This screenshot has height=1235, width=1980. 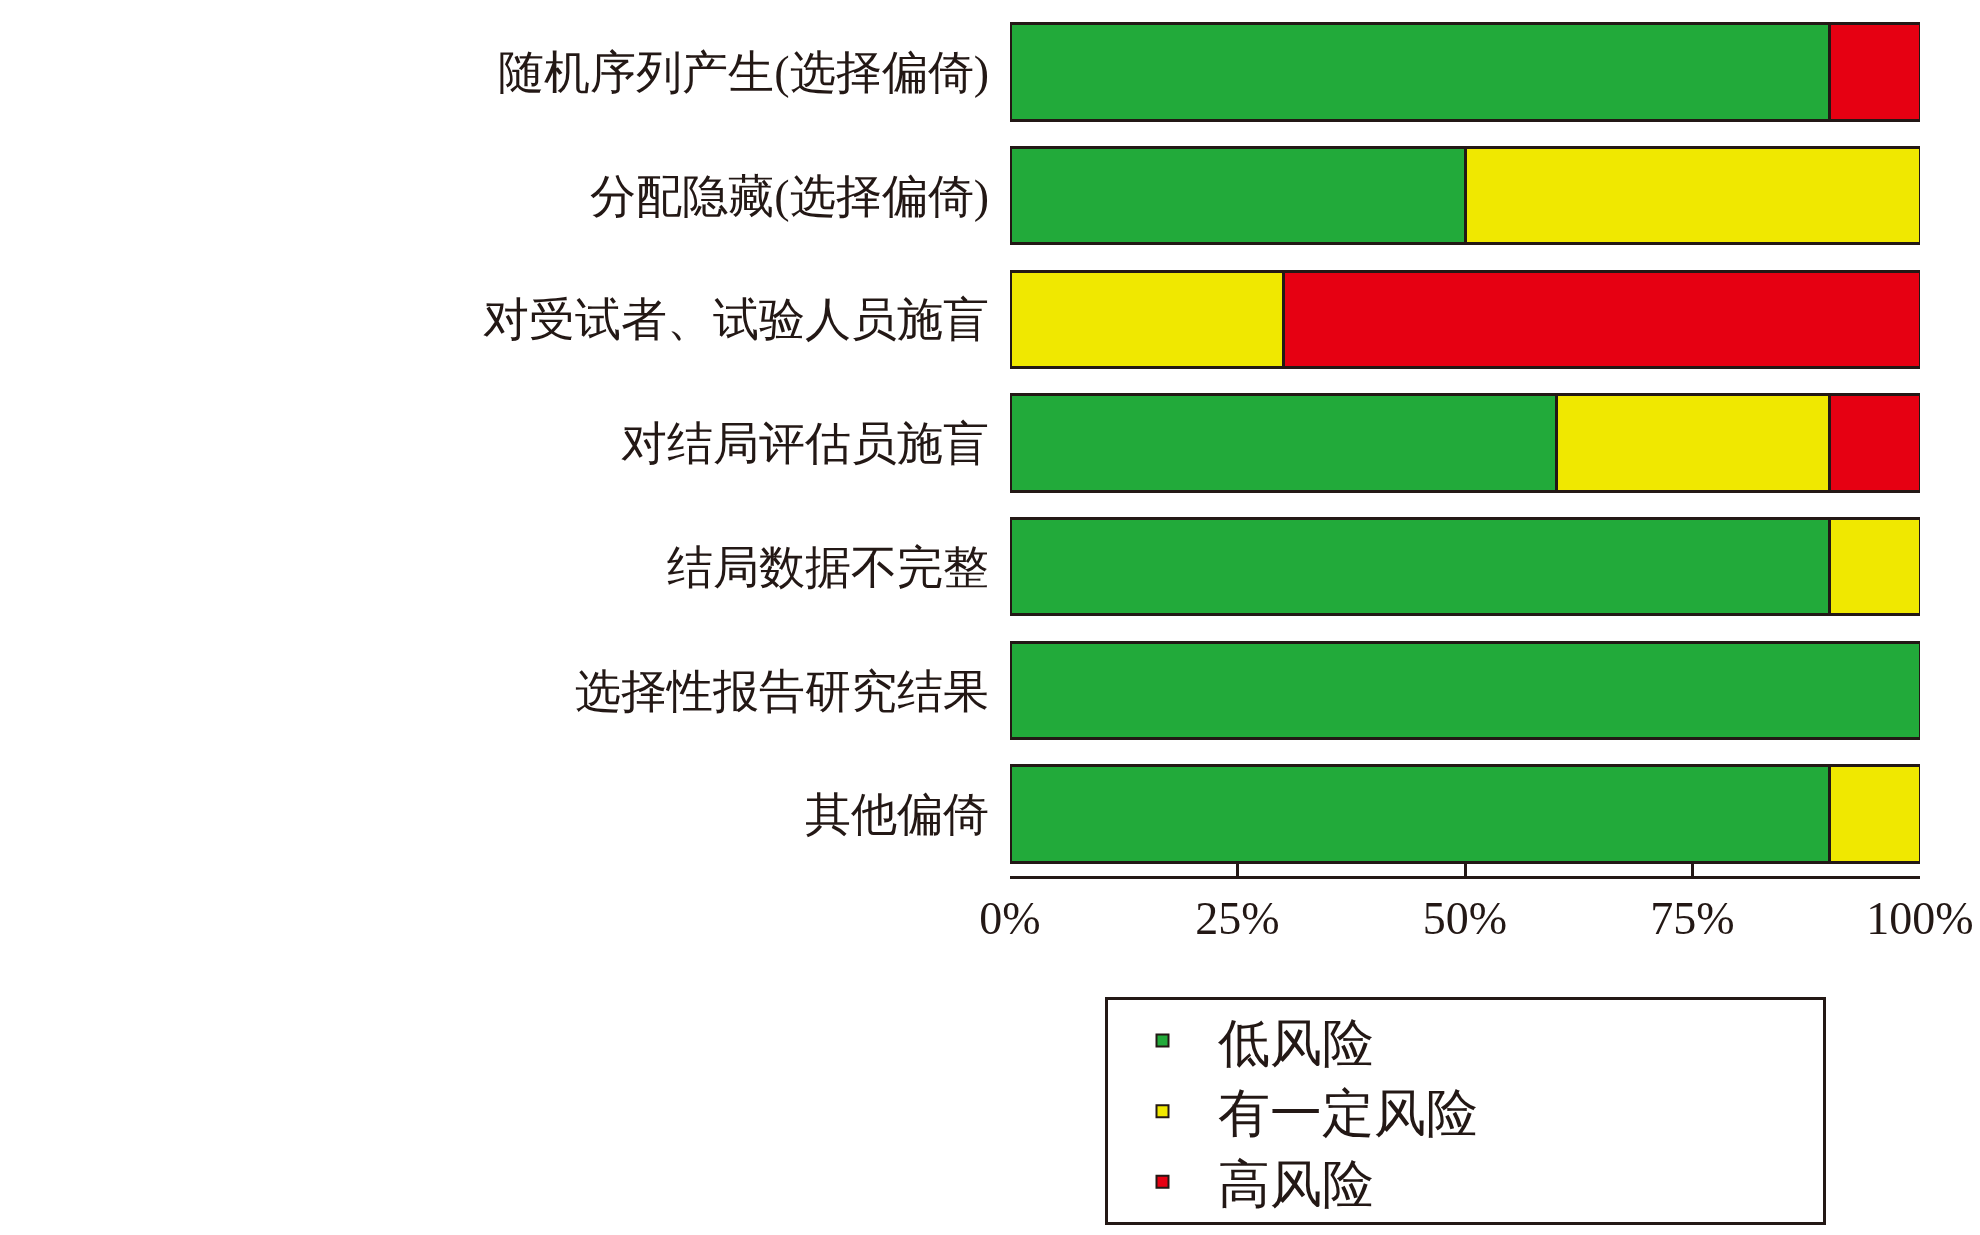 I want to click on legend-label: 低风险, so click(x=1295, y=1043).